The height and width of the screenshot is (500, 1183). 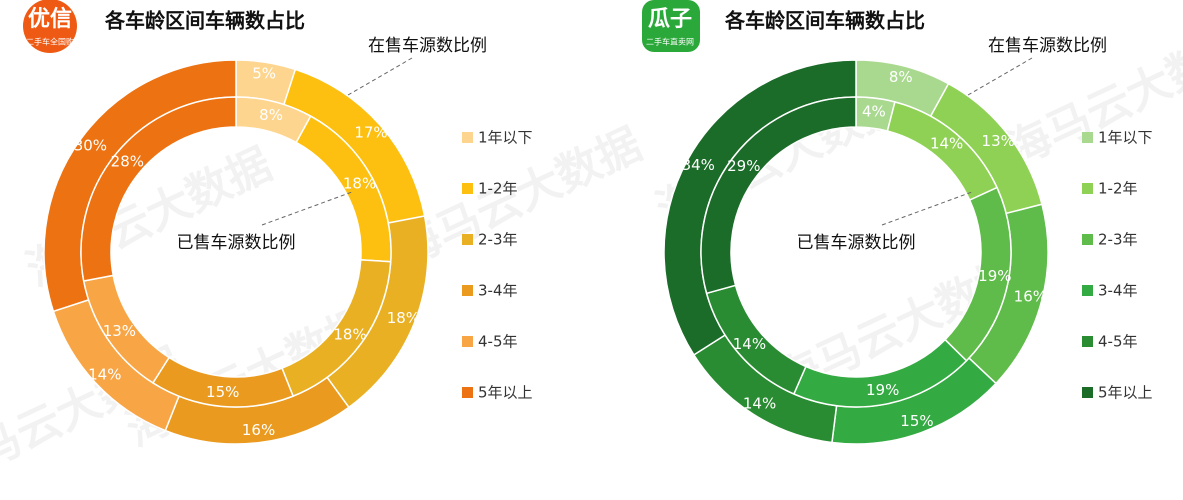 I want to click on data-label: 4%, so click(x=874, y=112).